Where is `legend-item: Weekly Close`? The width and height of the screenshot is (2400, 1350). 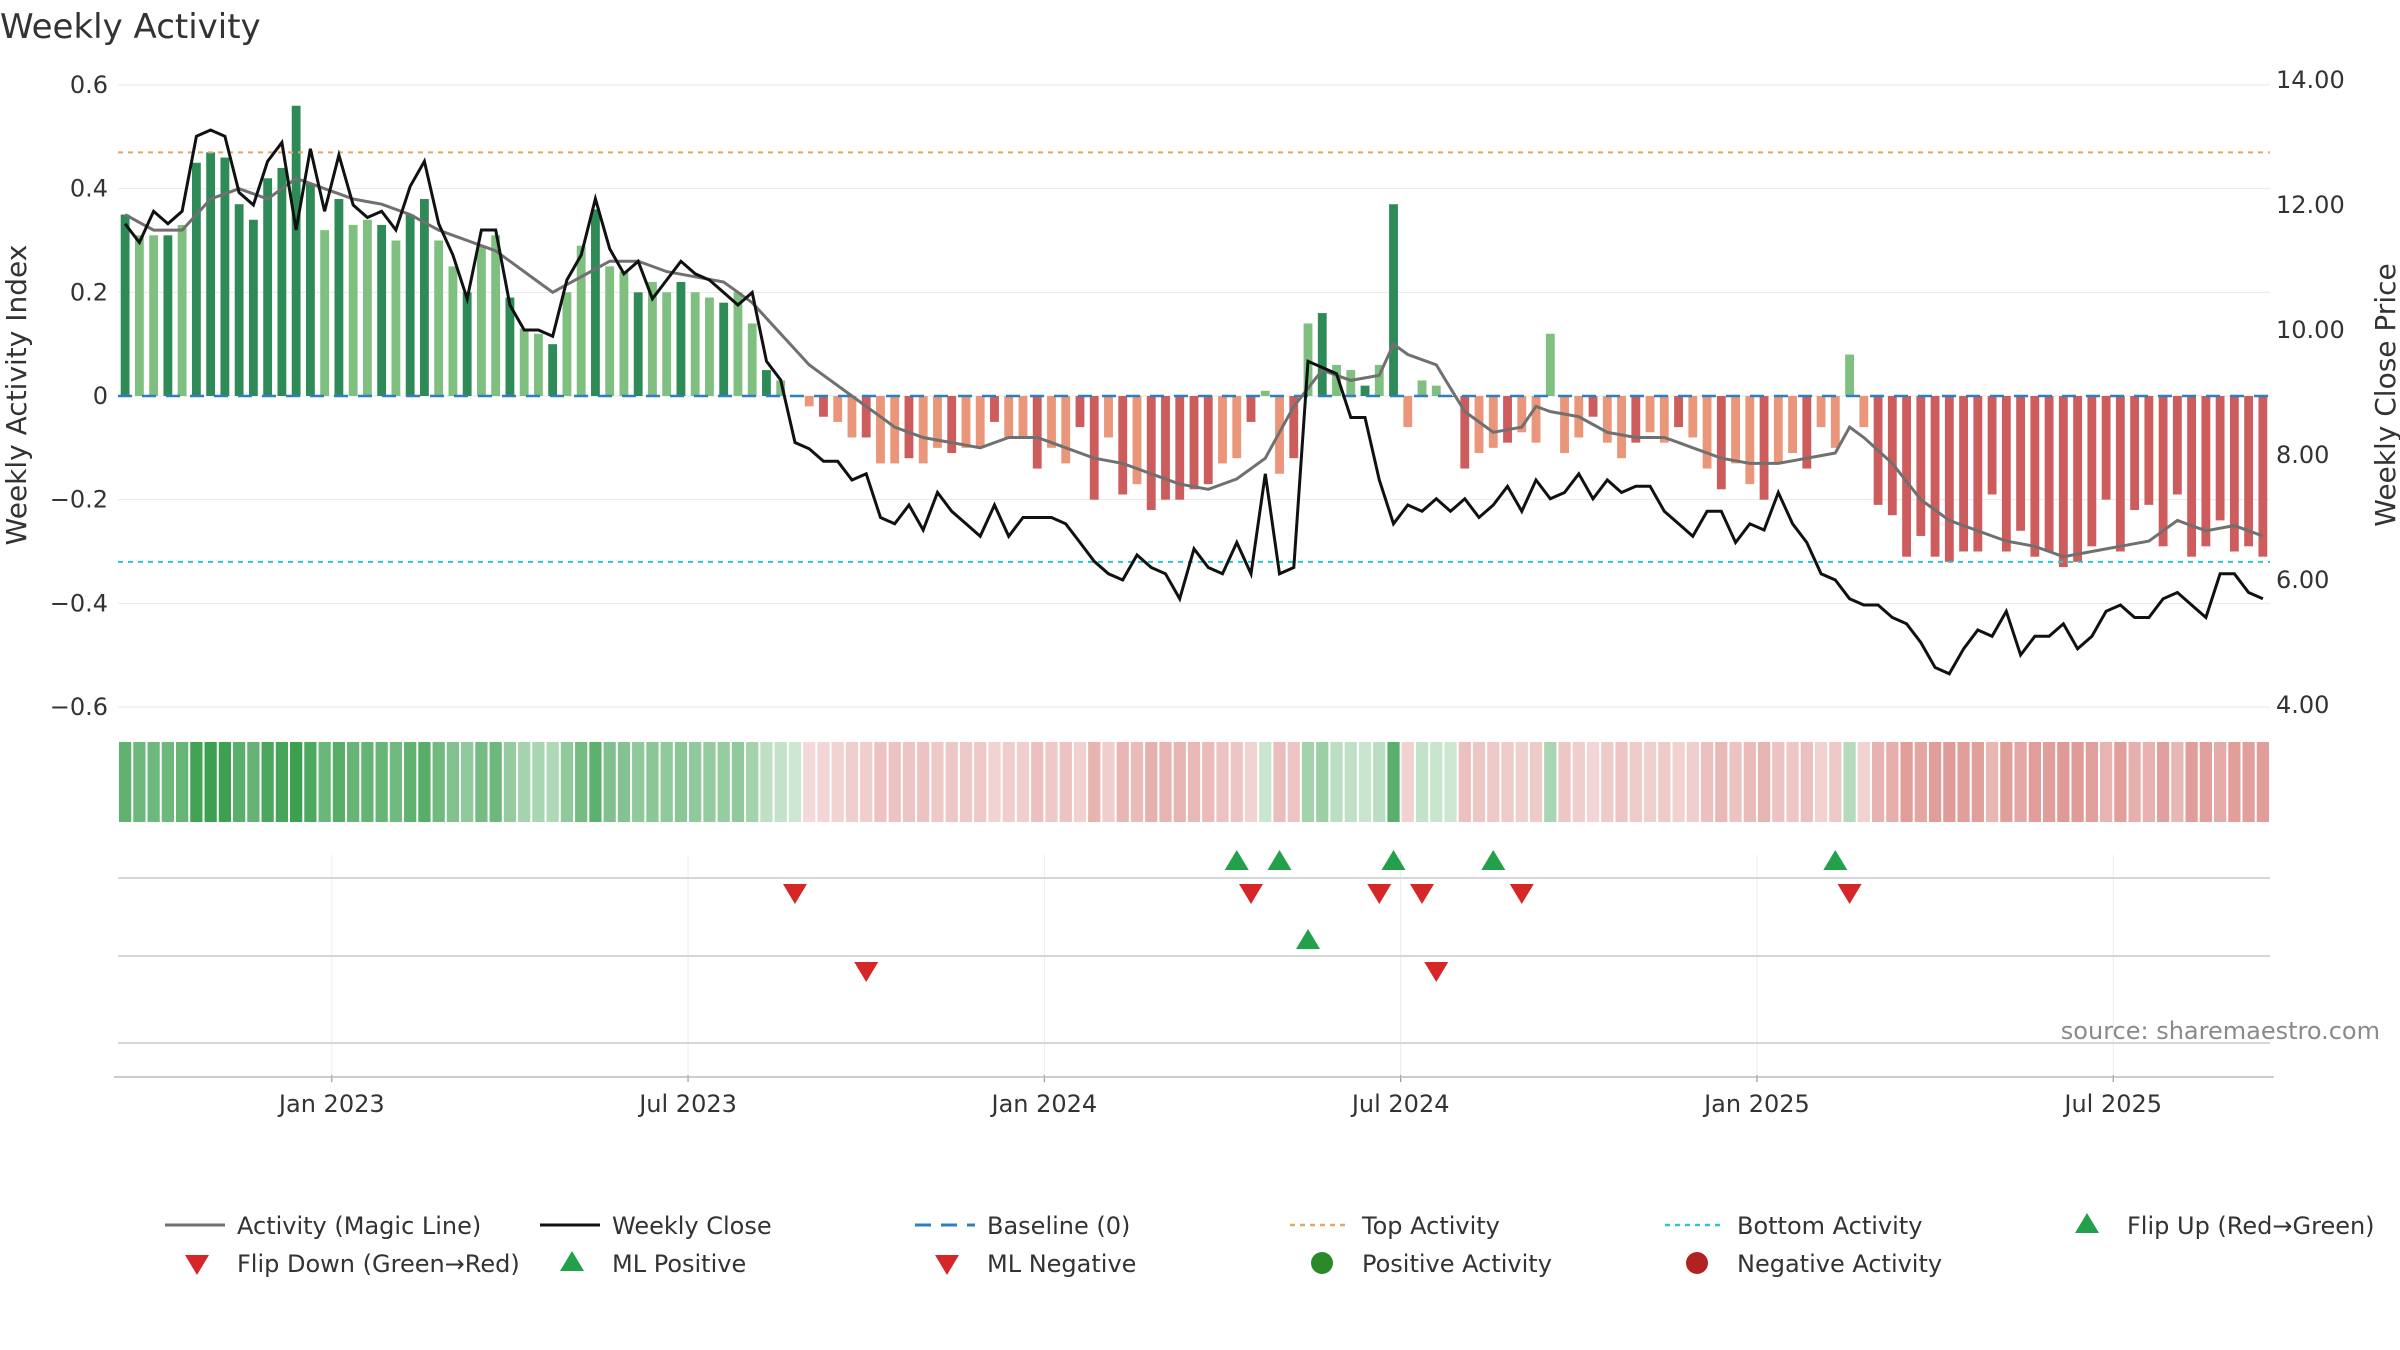 legend-item: Weekly Close is located at coordinates (656, 1226).